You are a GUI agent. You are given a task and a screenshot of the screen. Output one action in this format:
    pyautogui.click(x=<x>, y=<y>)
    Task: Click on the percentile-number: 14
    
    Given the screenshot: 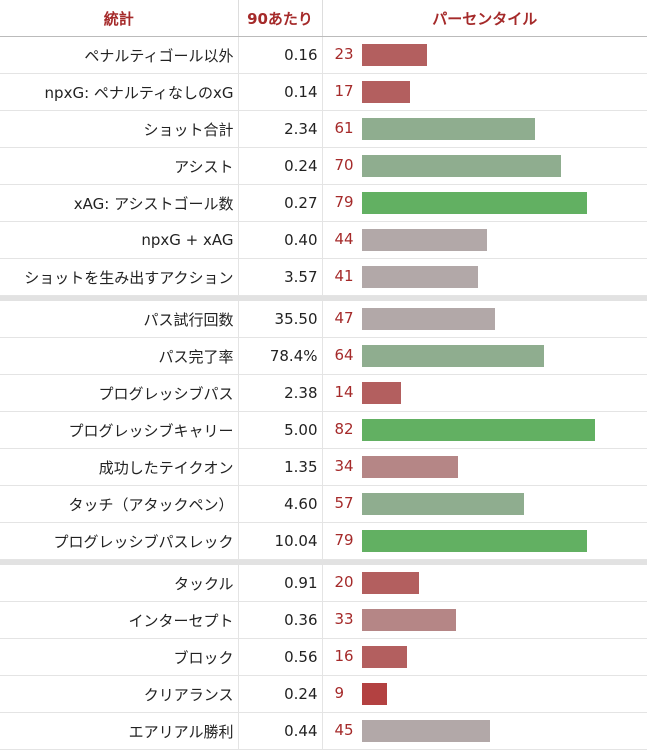 What is the action you would take?
    pyautogui.click(x=344, y=392)
    